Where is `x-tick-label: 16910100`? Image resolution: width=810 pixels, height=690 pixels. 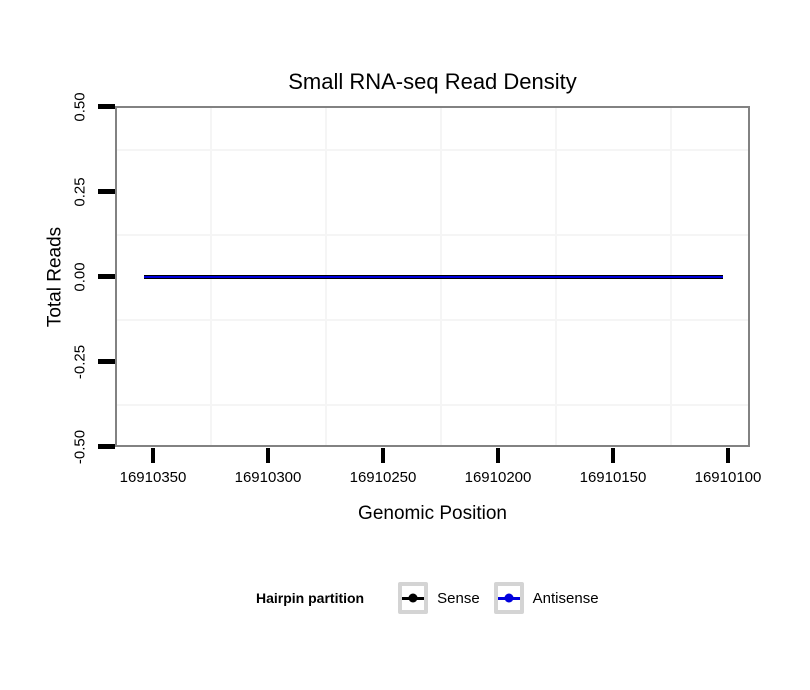 x-tick-label: 16910100 is located at coordinates (728, 477).